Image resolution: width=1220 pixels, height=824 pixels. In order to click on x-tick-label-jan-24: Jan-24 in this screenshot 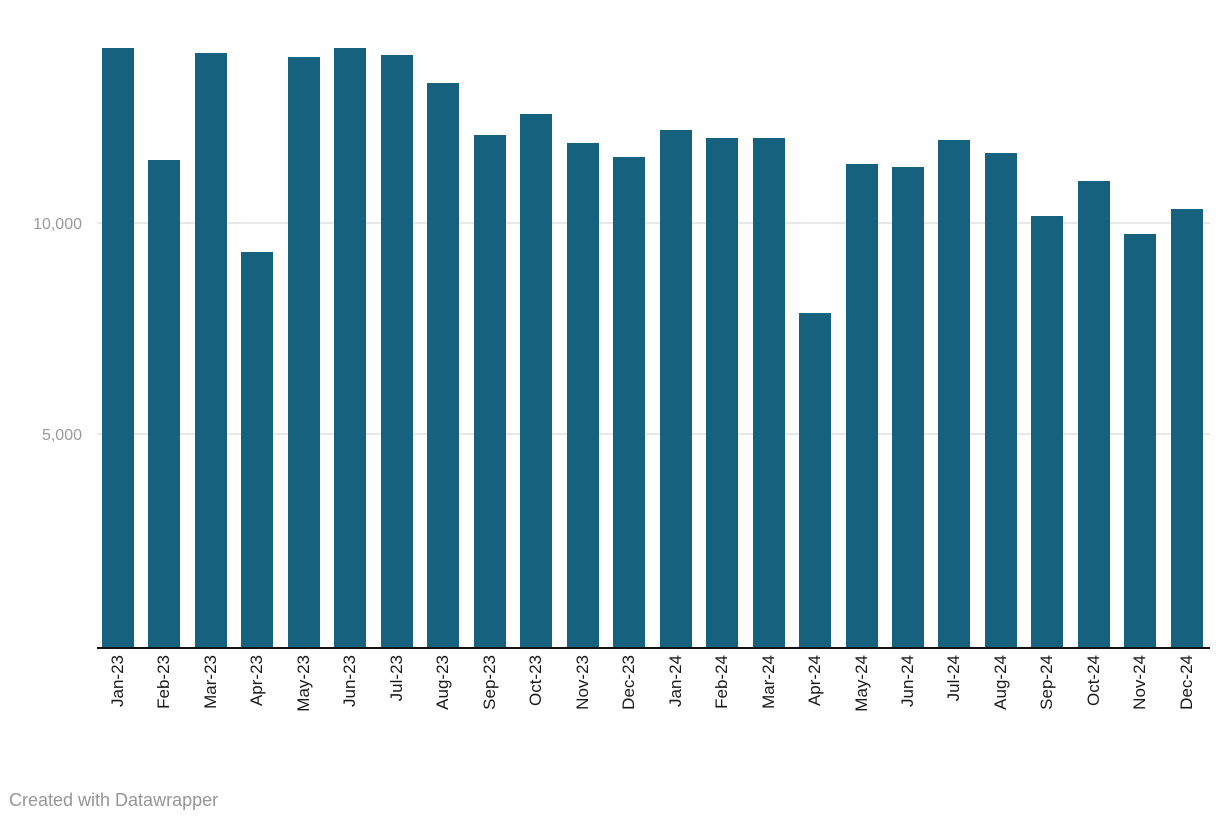, I will do `click(675, 681)`.